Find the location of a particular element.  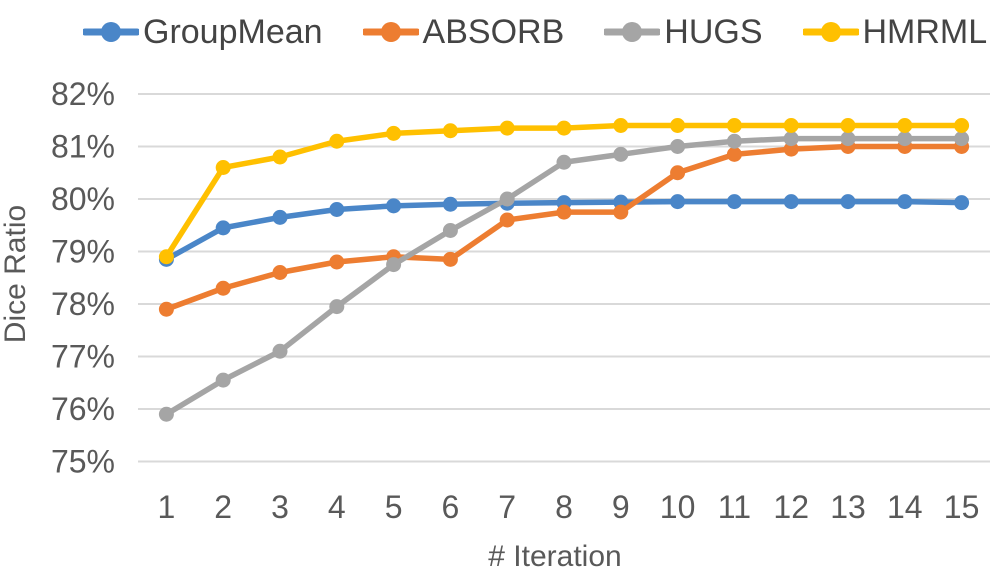

legend-marker-absorb-icon is located at coordinates (390, 32).